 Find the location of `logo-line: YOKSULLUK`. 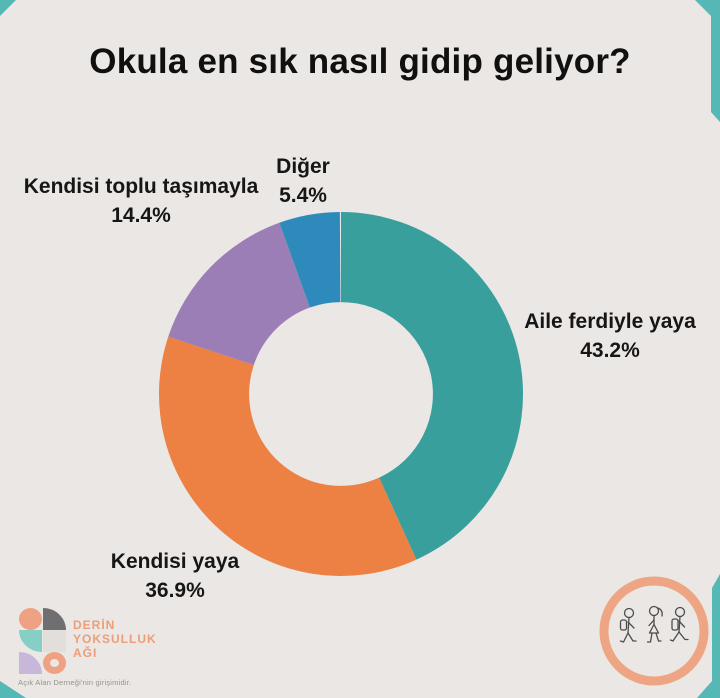

logo-line: YOKSULLUK is located at coordinates (115, 639).